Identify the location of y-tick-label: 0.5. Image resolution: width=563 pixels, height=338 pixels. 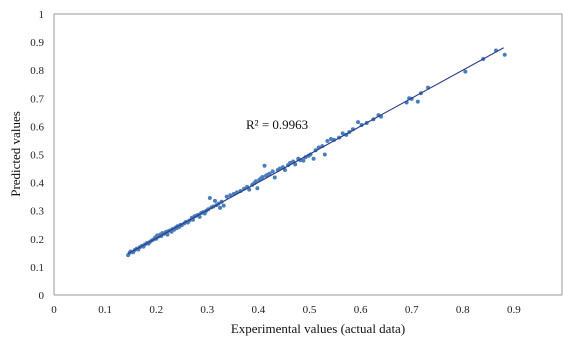
(37, 156).